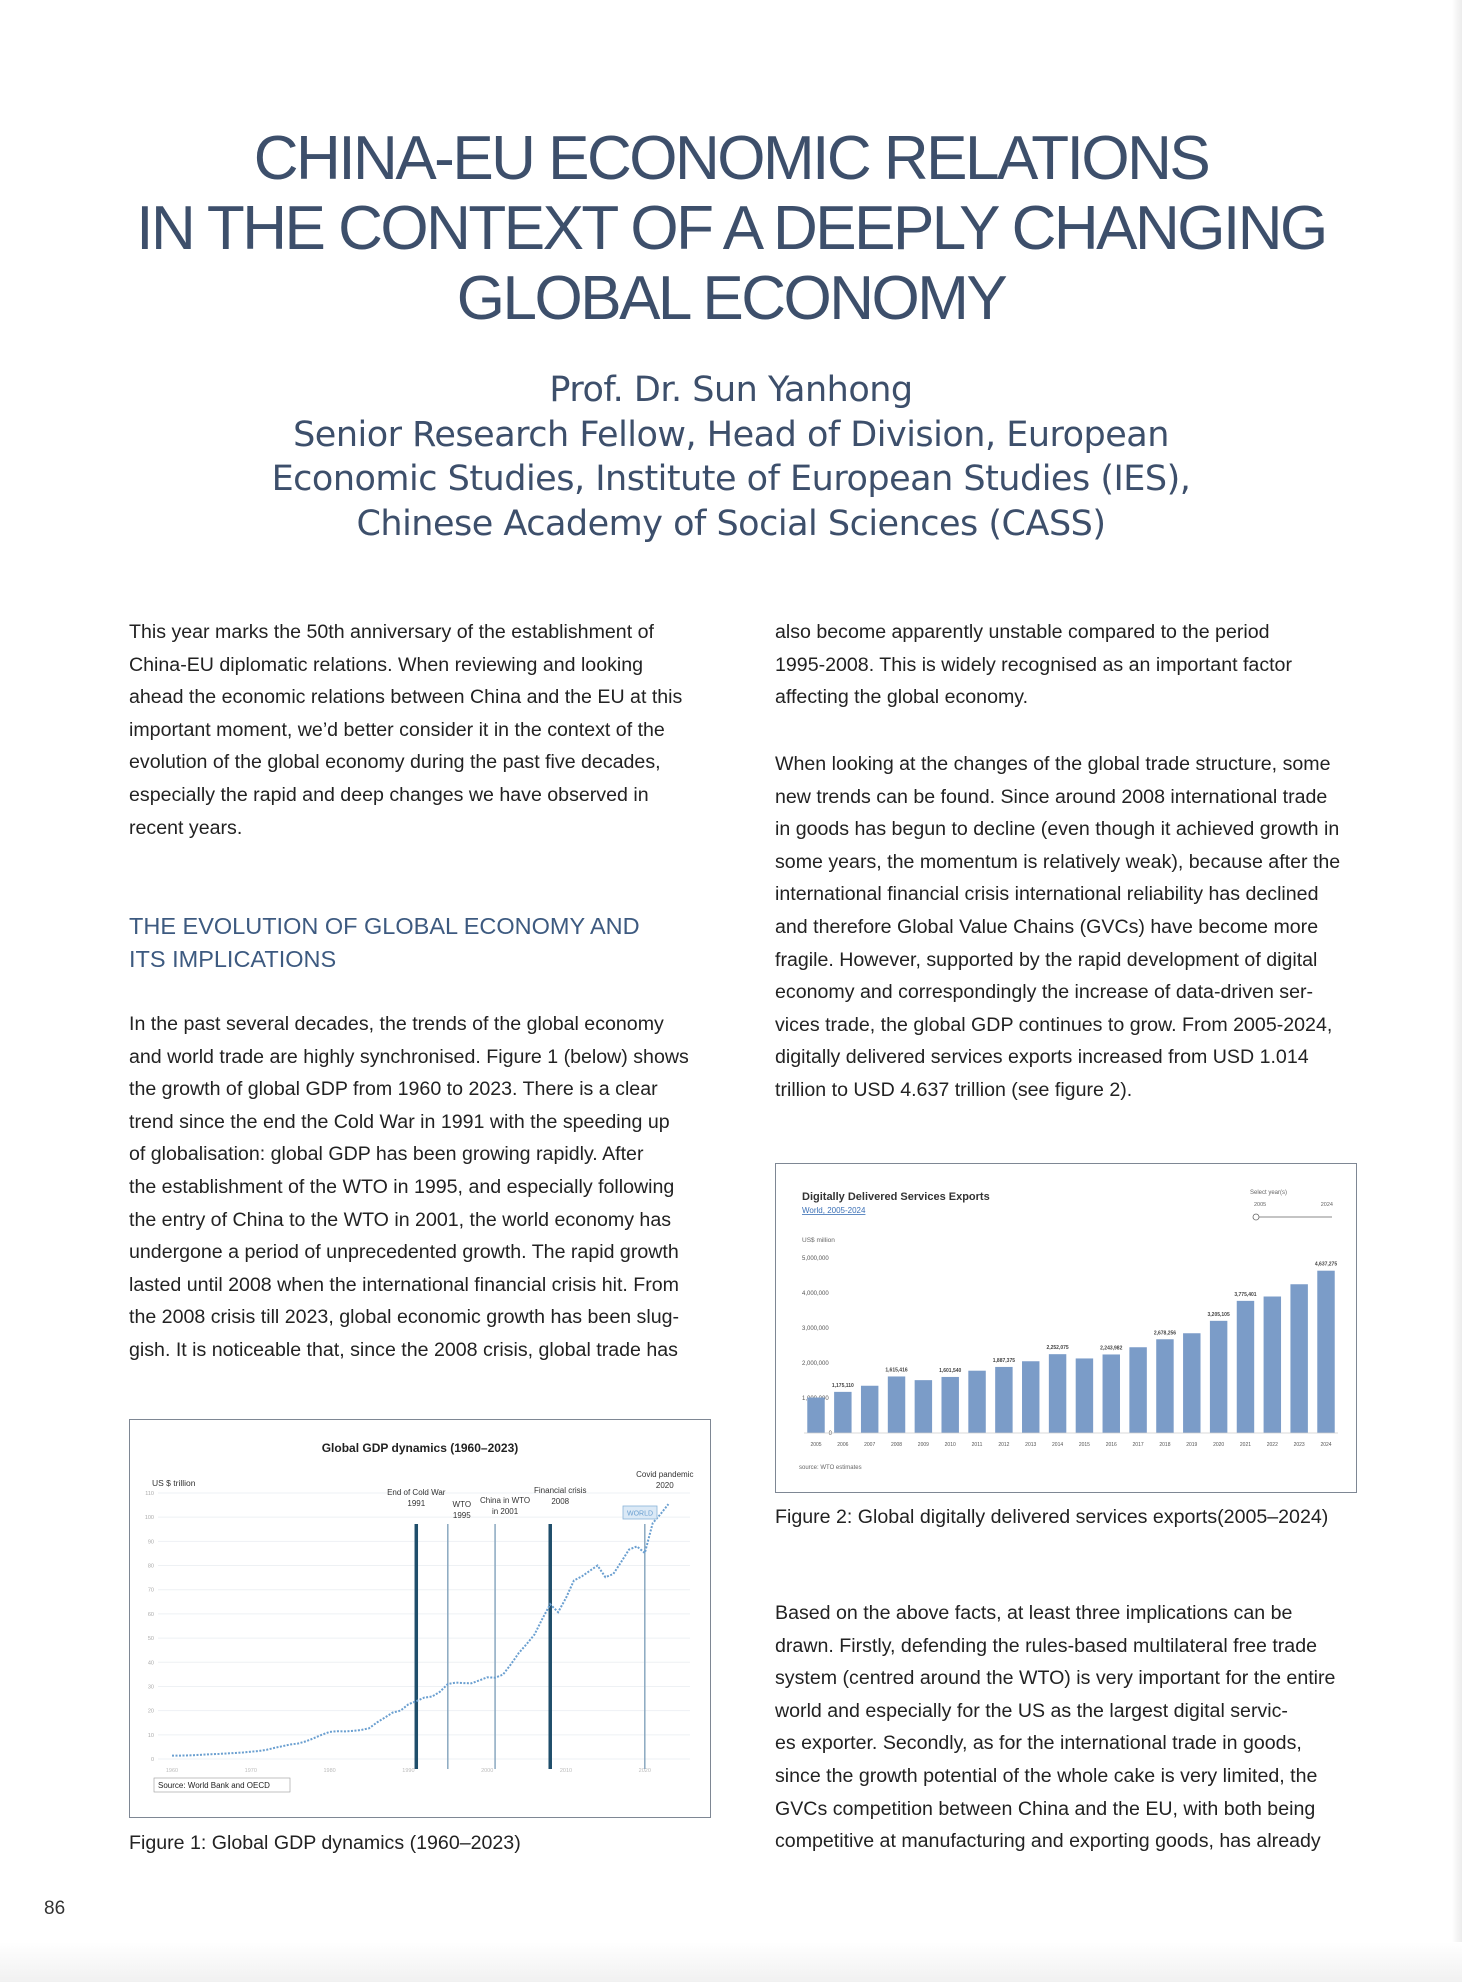 This screenshot has width=1462, height=1982. I want to click on x-tick-label: 2012, so click(1003, 1445).